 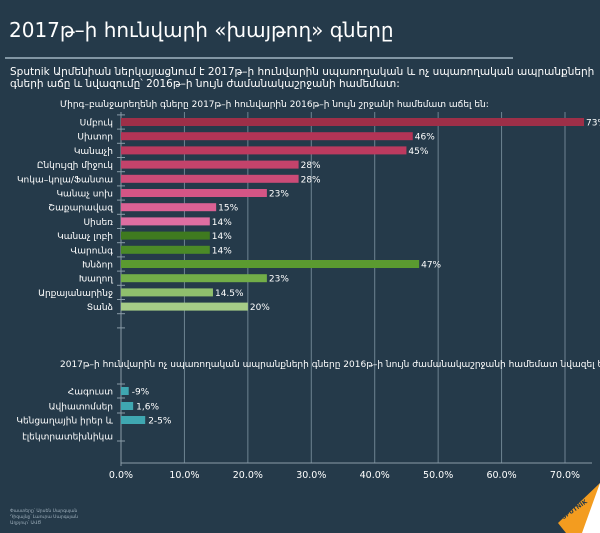 I want to click on credit-line: Փաստերը՝ Արսեն Սարգսյան, so click(x=44, y=511).